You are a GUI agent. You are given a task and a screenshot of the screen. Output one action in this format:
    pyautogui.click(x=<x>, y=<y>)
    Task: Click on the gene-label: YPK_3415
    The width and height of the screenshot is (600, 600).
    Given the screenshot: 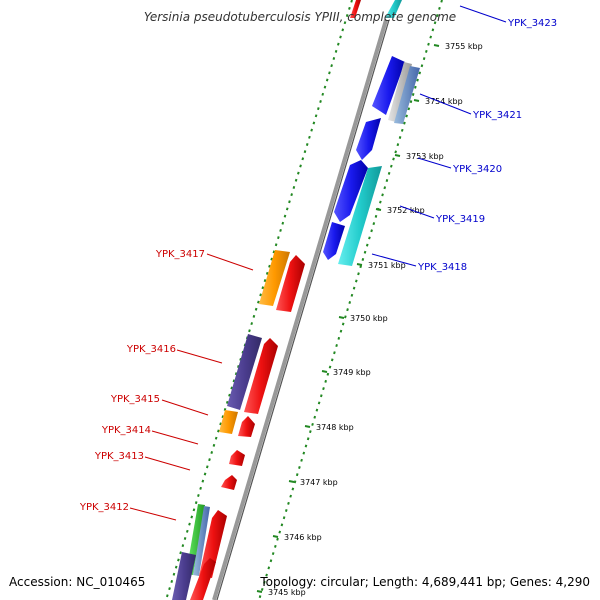 What is the action you would take?
    pyautogui.click(x=135, y=399)
    